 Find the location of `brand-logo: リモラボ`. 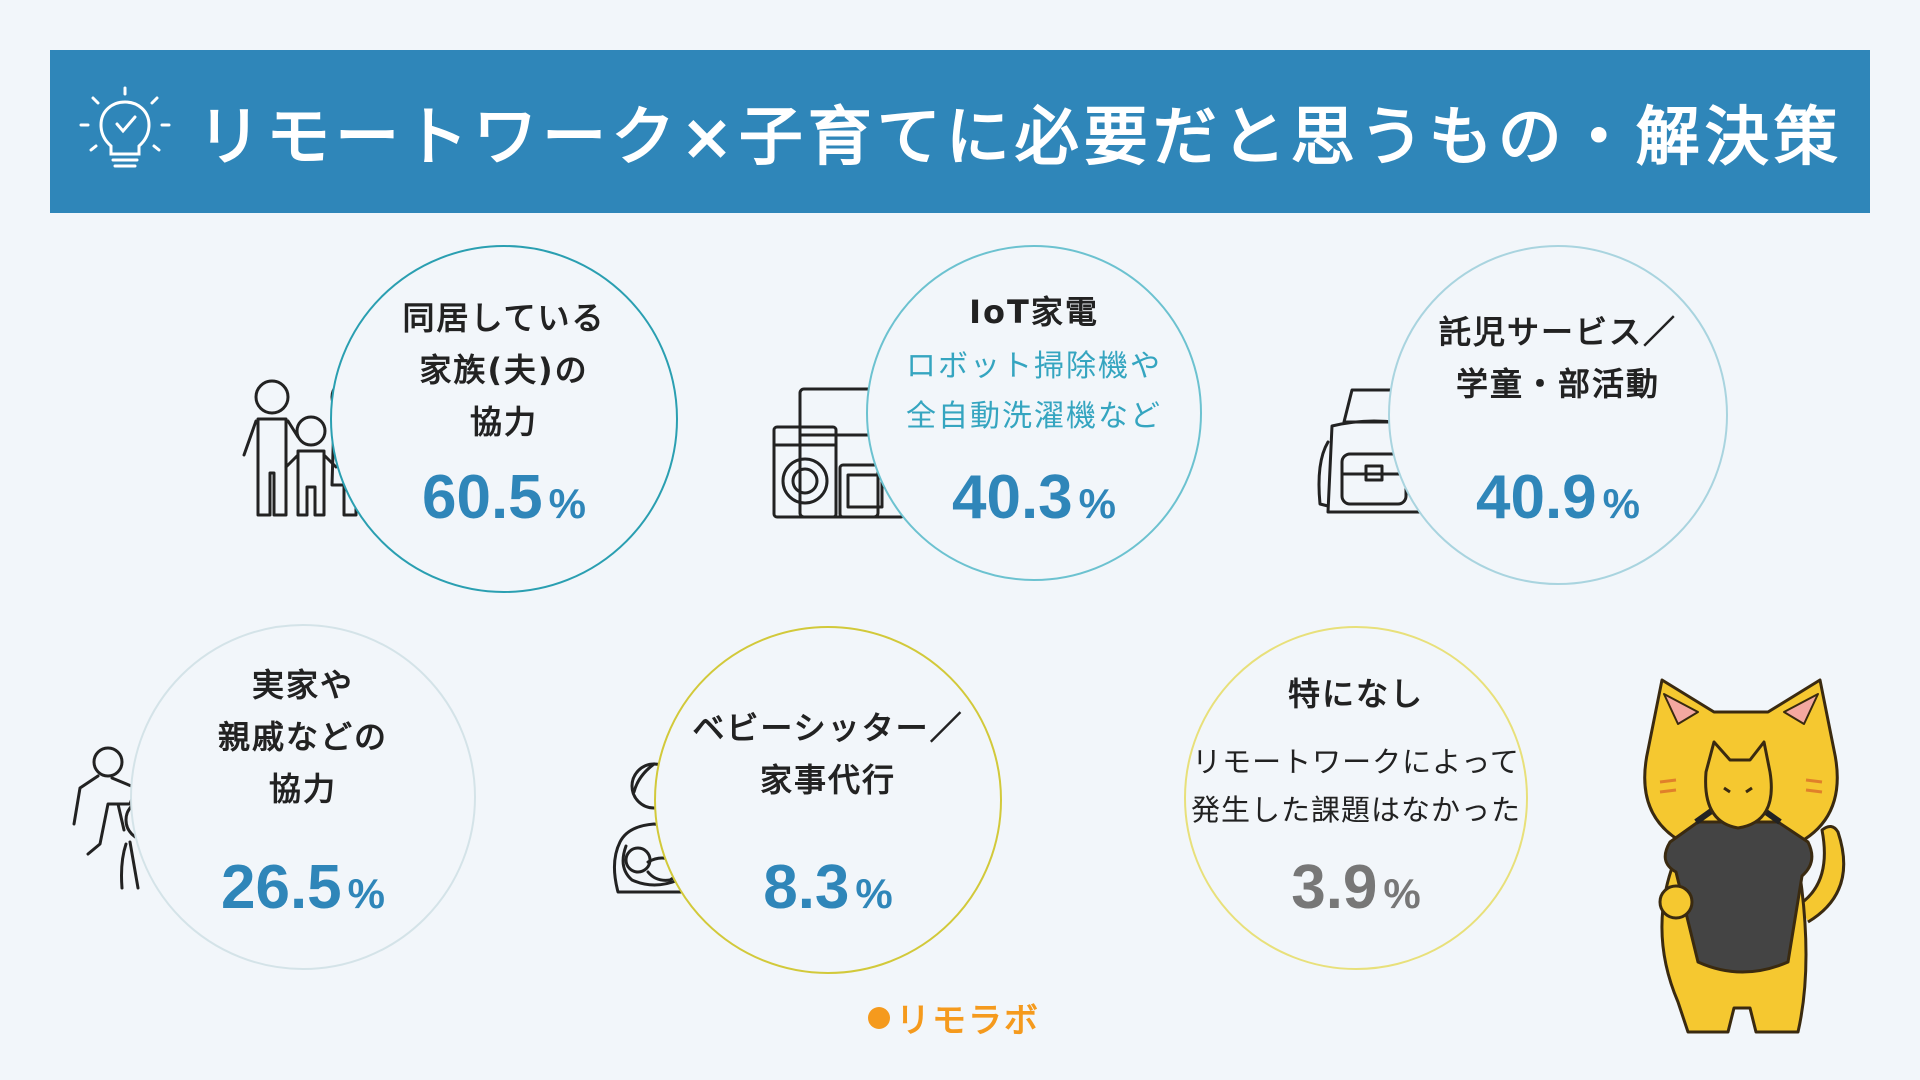

brand-logo: リモラボ is located at coordinates (954, 1017).